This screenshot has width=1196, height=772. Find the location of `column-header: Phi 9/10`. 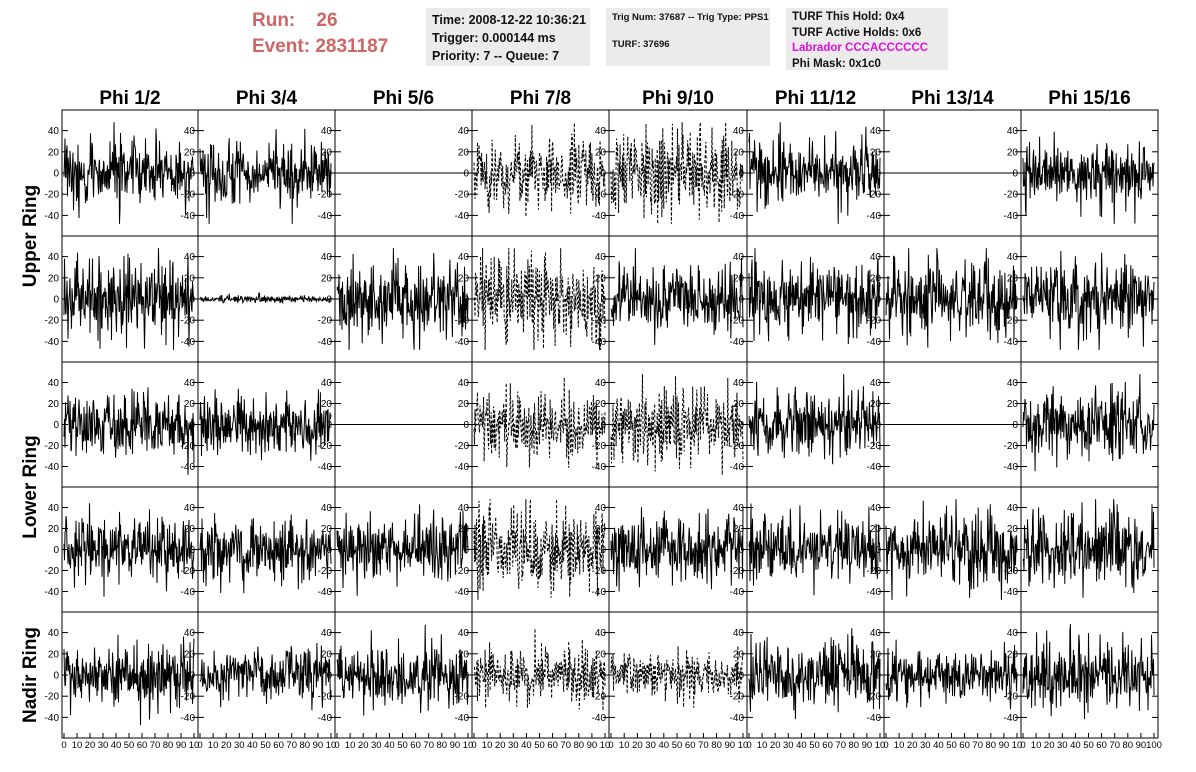

column-header: Phi 9/10 is located at coordinates (678, 98).